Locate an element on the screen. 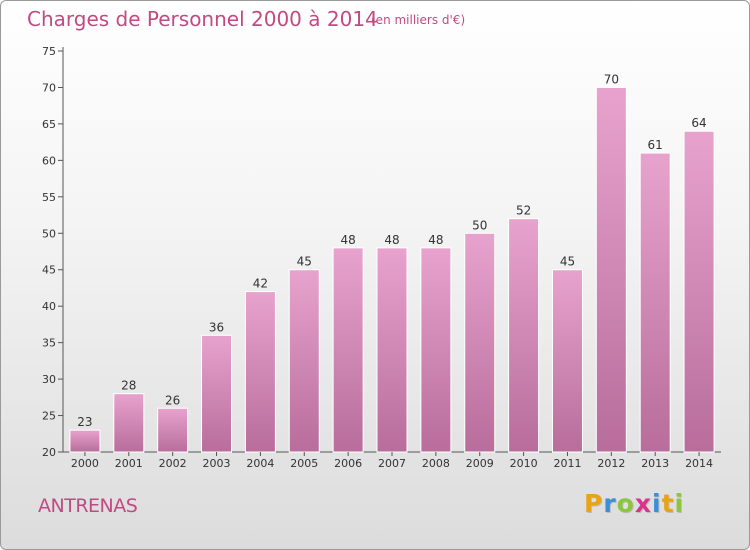  data-label: 52 is located at coordinates (523, 211).